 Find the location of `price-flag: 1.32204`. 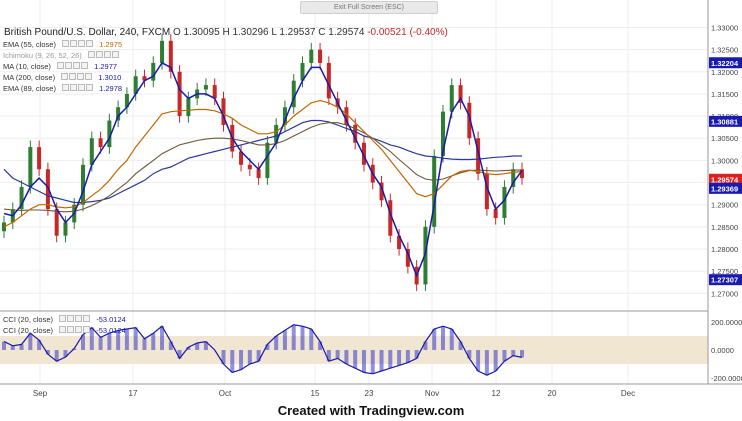

price-flag: 1.32204 is located at coordinates (725, 63).